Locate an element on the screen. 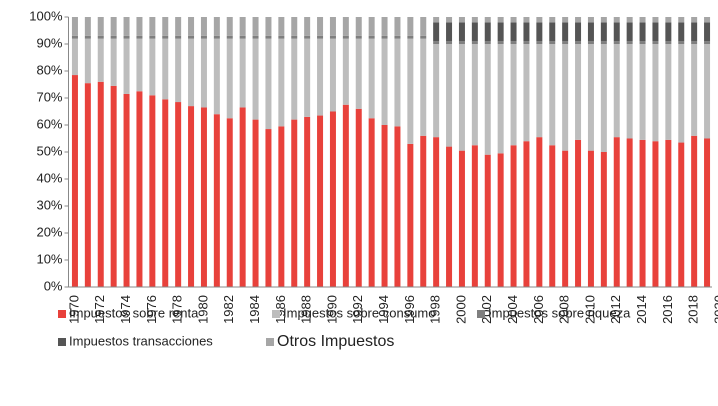 This screenshot has width=718, height=406. x-tick-label: 2020 is located at coordinates (714, 309).